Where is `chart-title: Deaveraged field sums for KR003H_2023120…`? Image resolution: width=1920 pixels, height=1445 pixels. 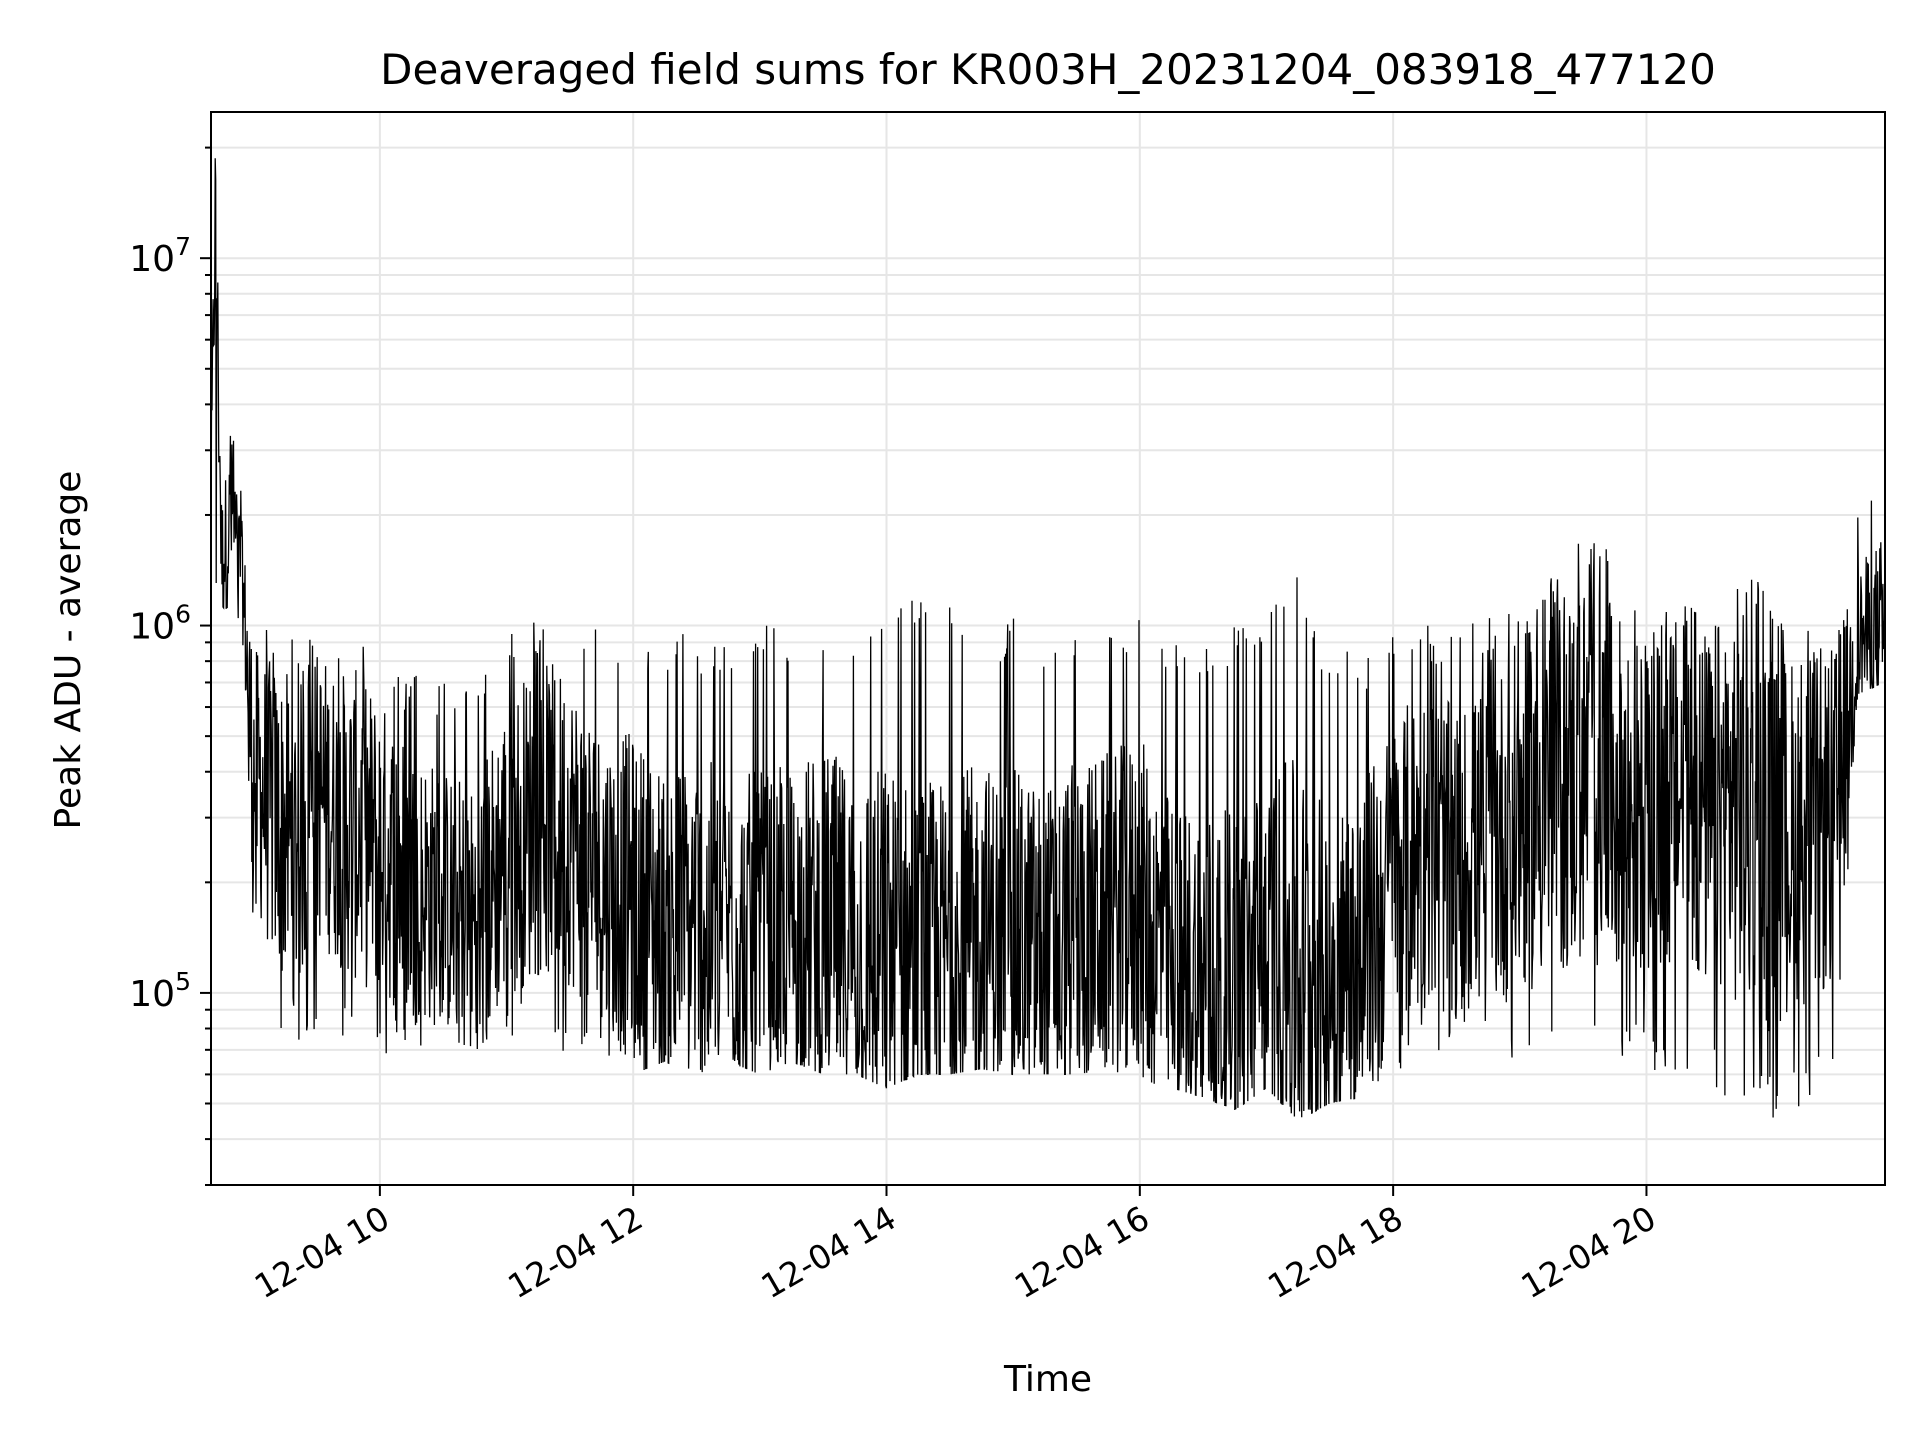
chart-title: Deaveraged field sums for KR003H_2023120… is located at coordinates (1048, 69).